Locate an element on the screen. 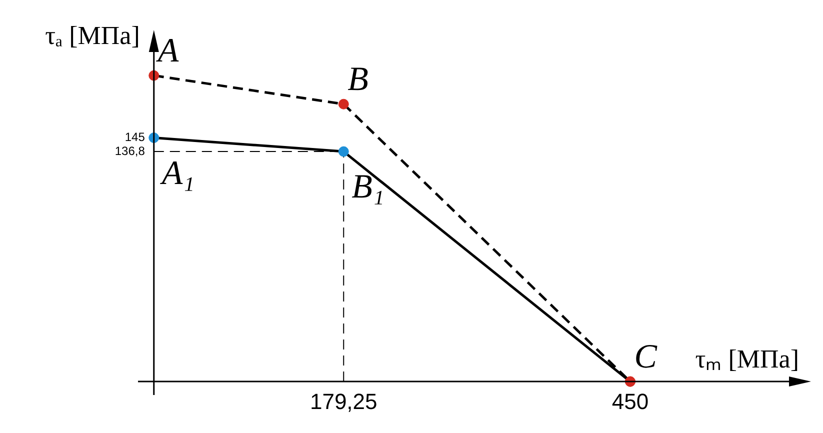 Image resolution: width=823 pixels, height=433 pixels. x-tick-label: 450 is located at coordinates (630, 401).